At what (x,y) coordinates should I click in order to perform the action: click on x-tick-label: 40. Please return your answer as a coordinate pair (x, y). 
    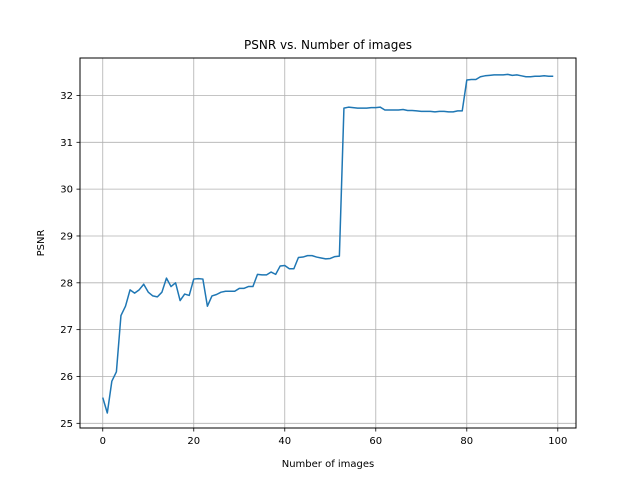
    Looking at the image, I should click on (284, 441).